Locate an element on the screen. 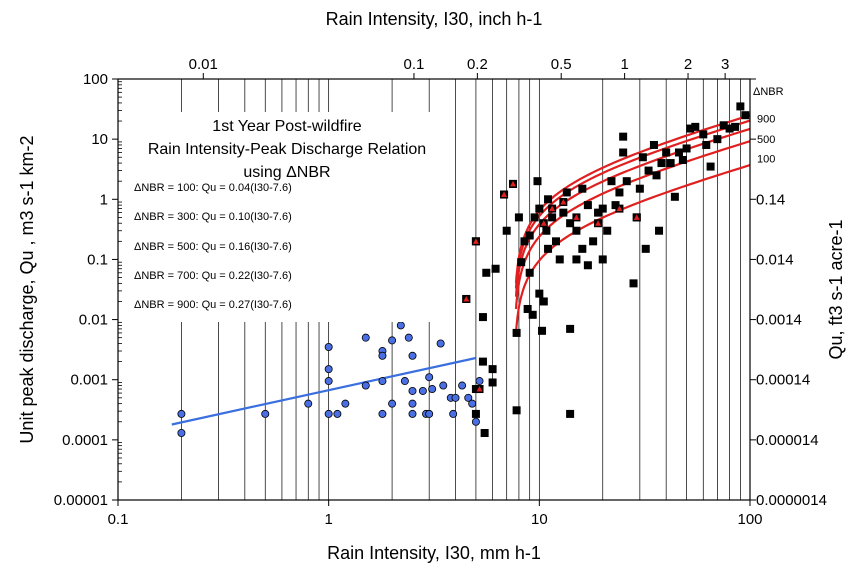 The width and height of the screenshot is (853, 571). right-tick-label: 0.0000014 is located at coordinates (791, 500).